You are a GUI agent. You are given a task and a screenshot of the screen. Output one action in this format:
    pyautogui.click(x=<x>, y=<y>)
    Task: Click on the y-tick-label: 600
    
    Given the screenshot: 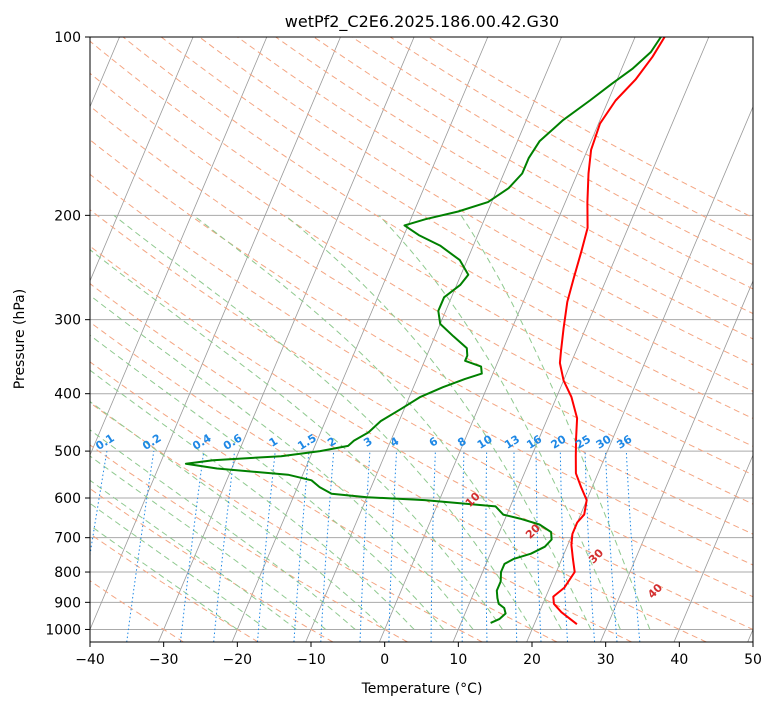 What is the action you would take?
    pyautogui.click(x=67, y=499)
    